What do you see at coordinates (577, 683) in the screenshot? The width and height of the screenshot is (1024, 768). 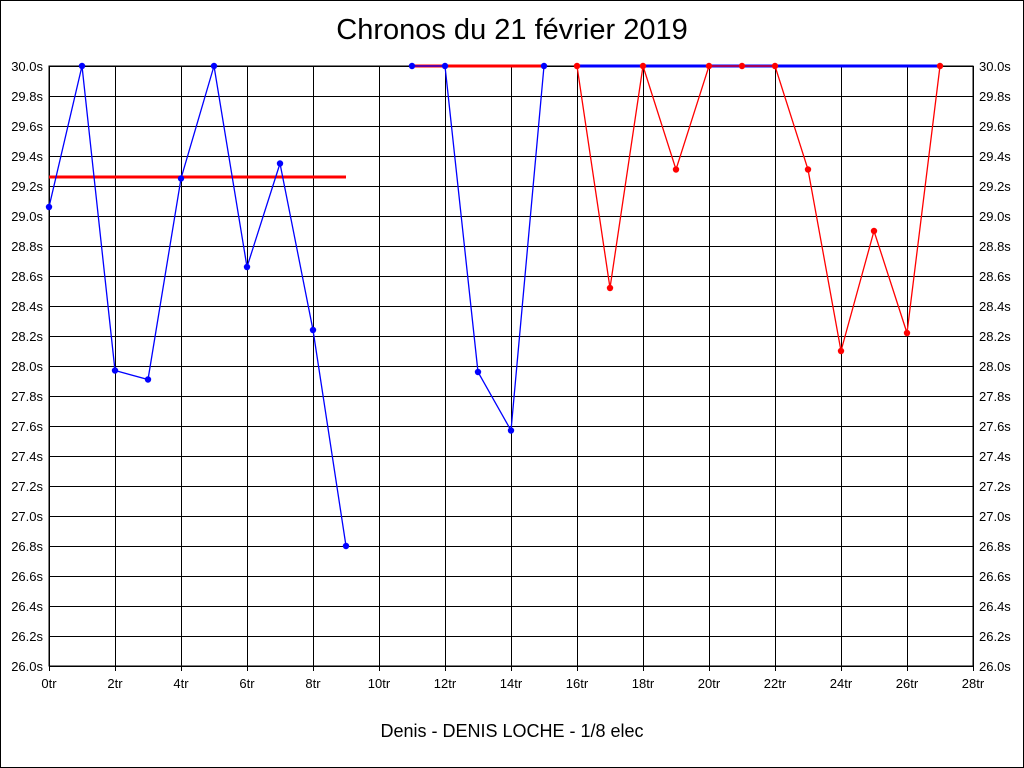 I see `x-tick-label: 16tr` at bounding box center [577, 683].